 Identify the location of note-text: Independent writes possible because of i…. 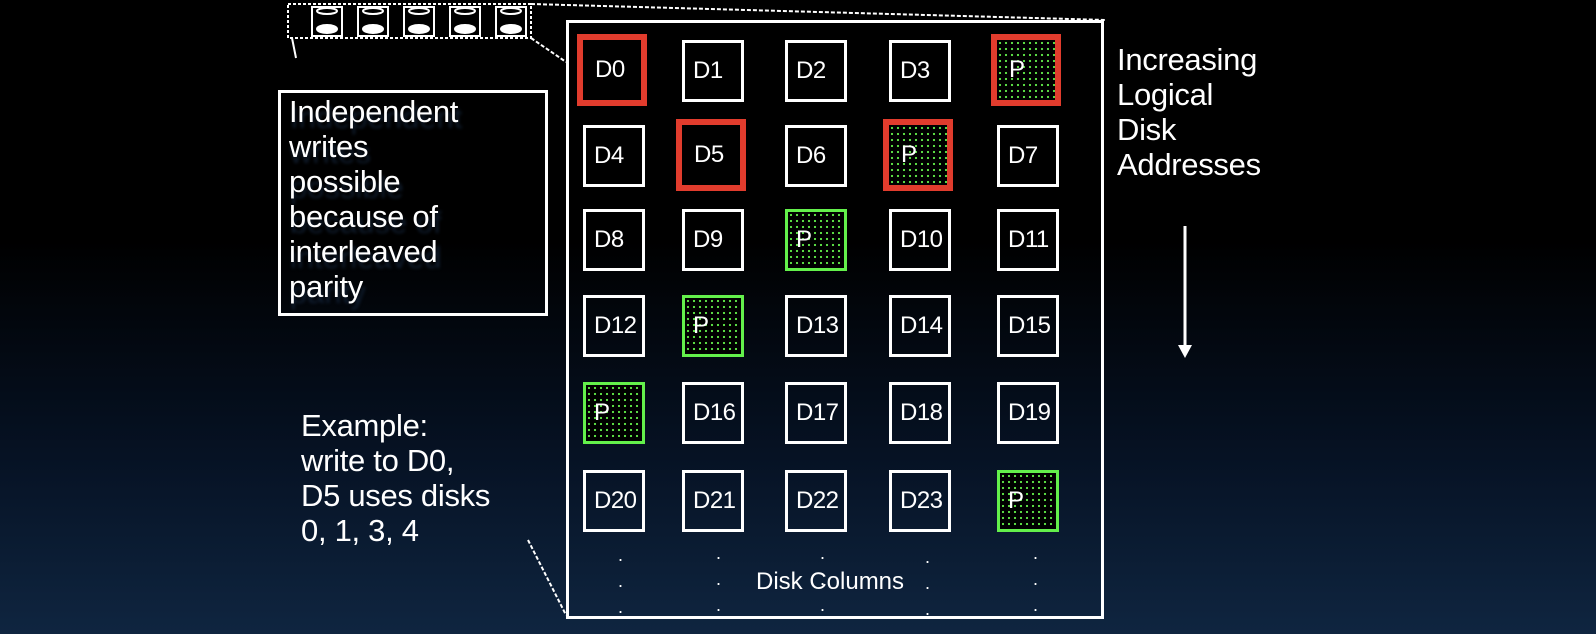
(374, 199).